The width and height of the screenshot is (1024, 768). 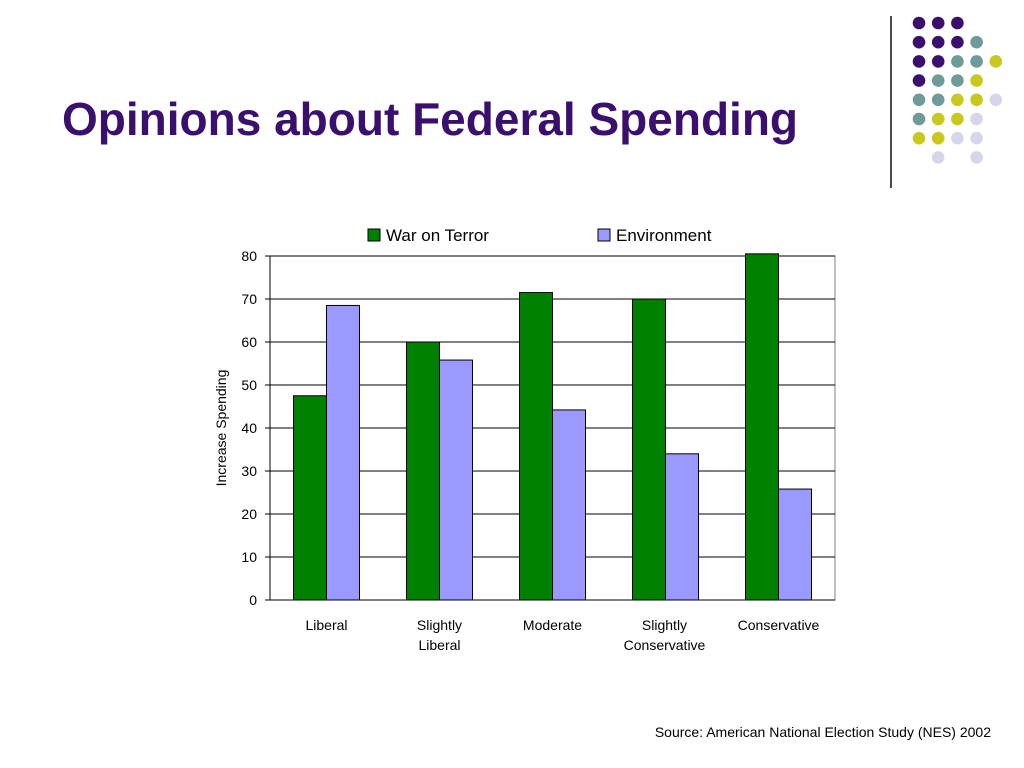 What do you see at coordinates (221, 428) in the screenshot?
I see `y-axis-title: Increase Spending` at bounding box center [221, 428].